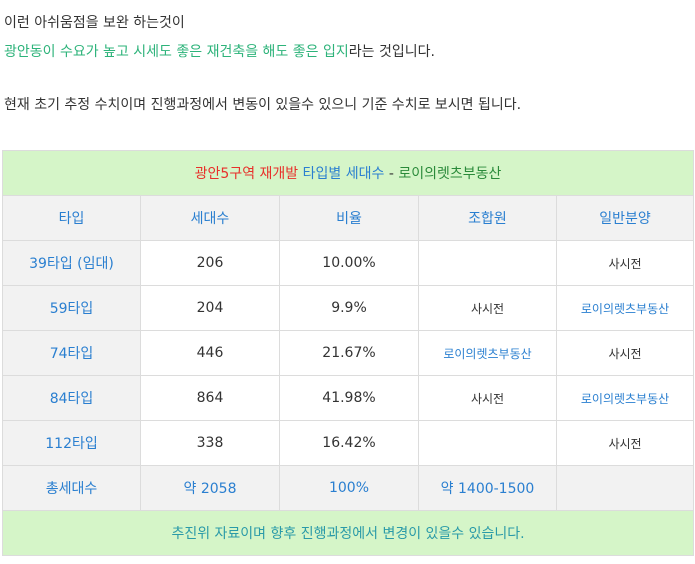 This screenshot has width=695, height=564. What do you see at coordinates (71, 263) in the screenshot?
I see `type-cell: 39타입 (임대)` at bounding box center [71, 263].